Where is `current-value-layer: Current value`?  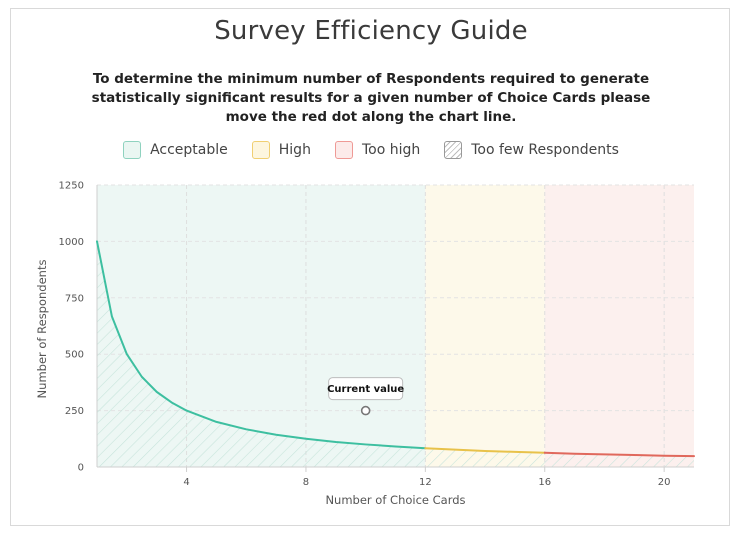 current-value-layer: Current value is located at coordinates (365, 396).